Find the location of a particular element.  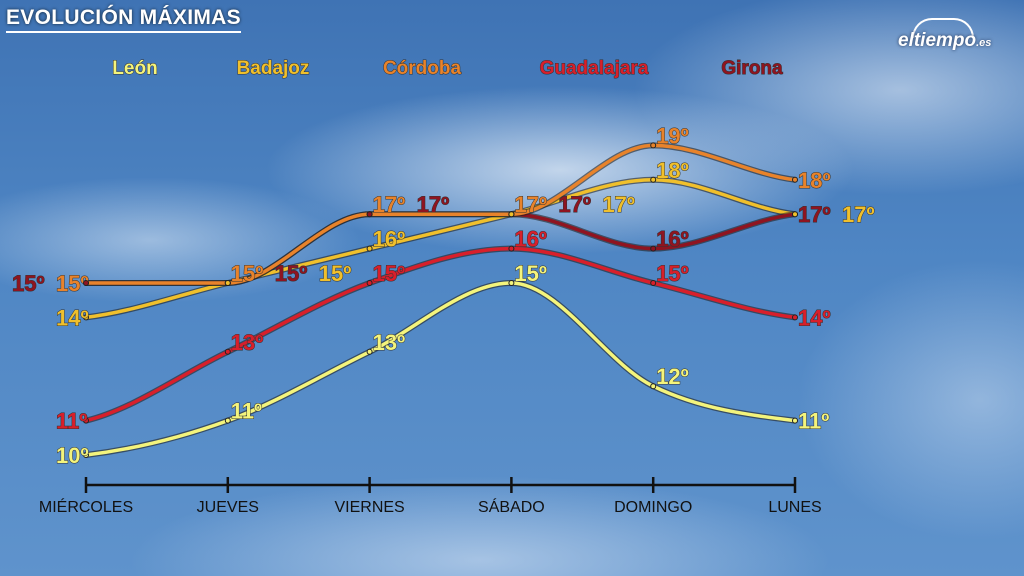

legend-item: Badajoz is located at coordinates (273, 68).